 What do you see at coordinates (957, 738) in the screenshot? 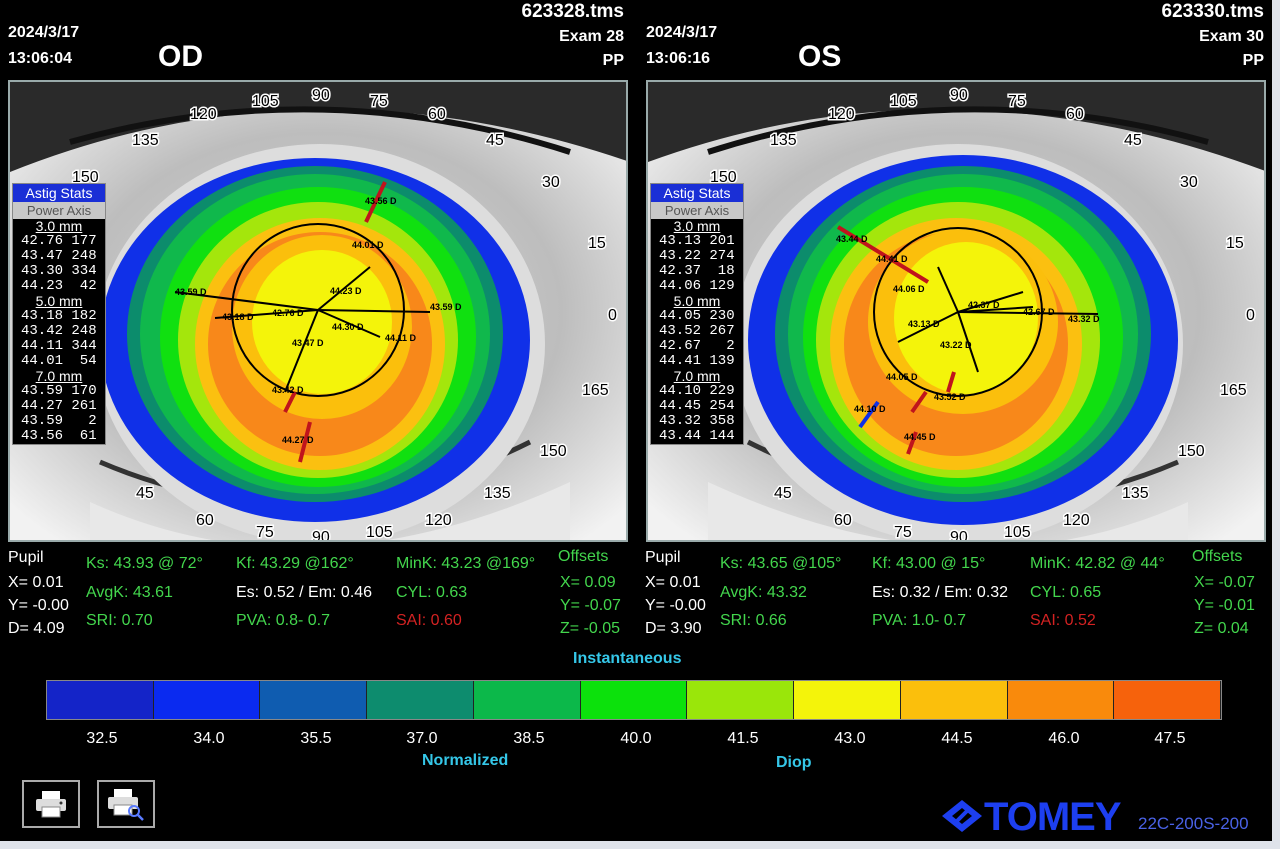
I see `scale-label: 44.5` at bounding box center [957, 738].